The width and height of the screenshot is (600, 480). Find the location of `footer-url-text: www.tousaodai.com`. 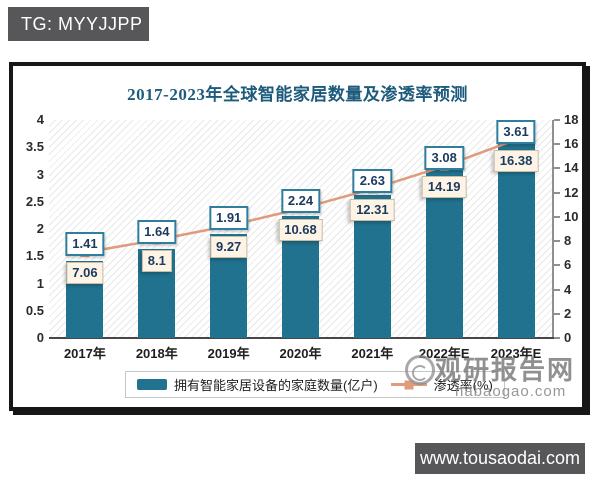

footer-url-text: www.tousaodai.com is located at coordinates (500, 458).